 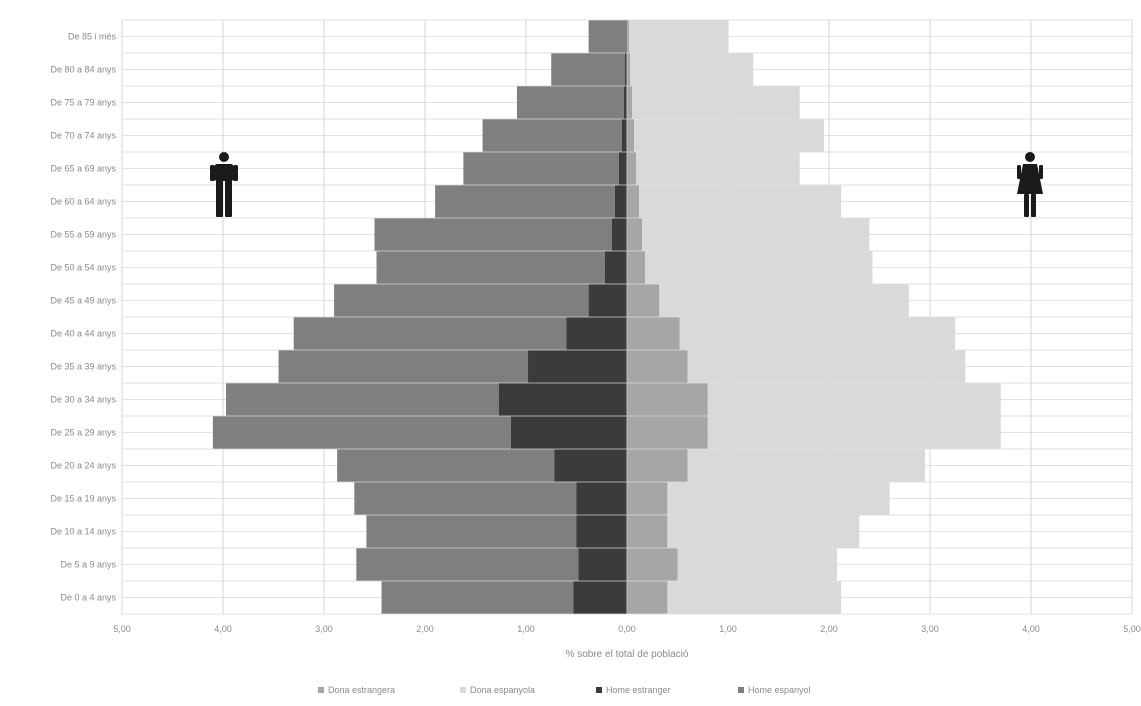 I want to click on y-tick-label: De 20 a 24 anys, so click(x=83, y=466).